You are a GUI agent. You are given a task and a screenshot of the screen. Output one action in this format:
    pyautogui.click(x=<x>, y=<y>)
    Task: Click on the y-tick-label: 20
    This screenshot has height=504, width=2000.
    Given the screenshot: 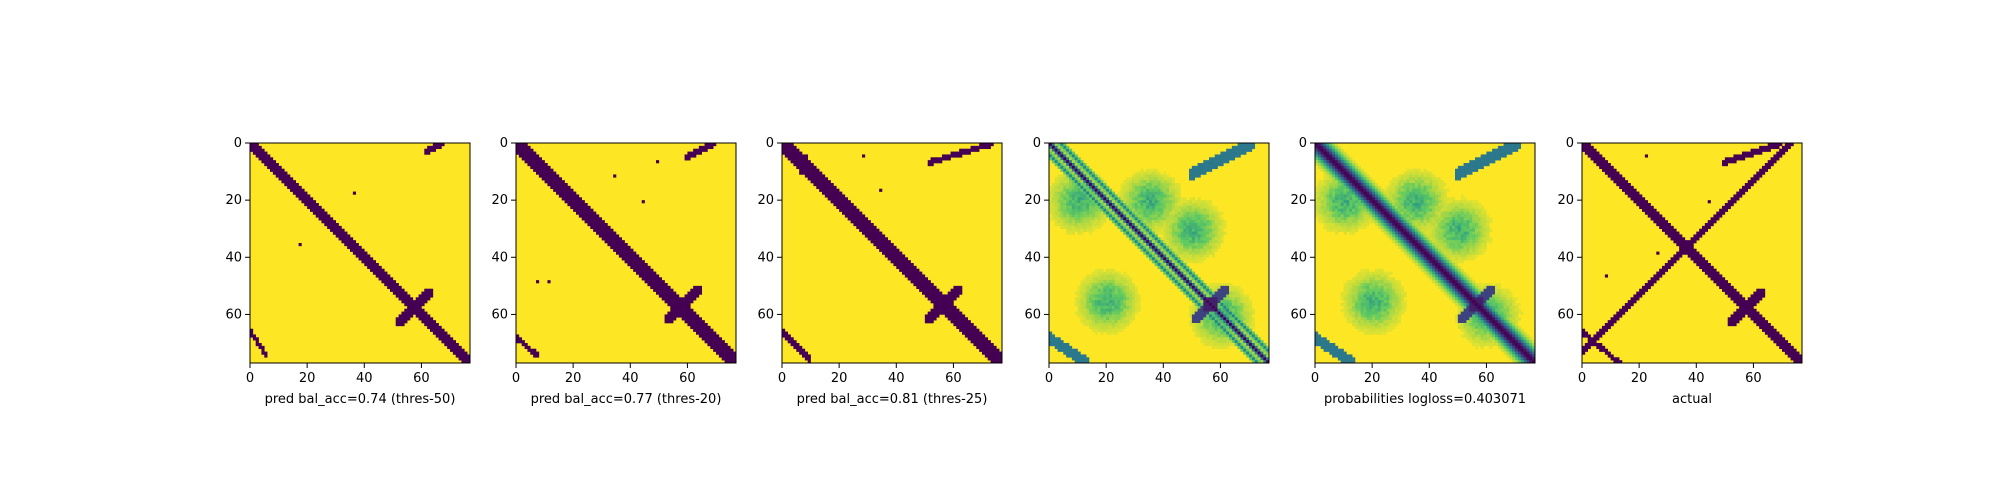 What is the action you would take?
    pyautogui.click(x=499, y=200)
    